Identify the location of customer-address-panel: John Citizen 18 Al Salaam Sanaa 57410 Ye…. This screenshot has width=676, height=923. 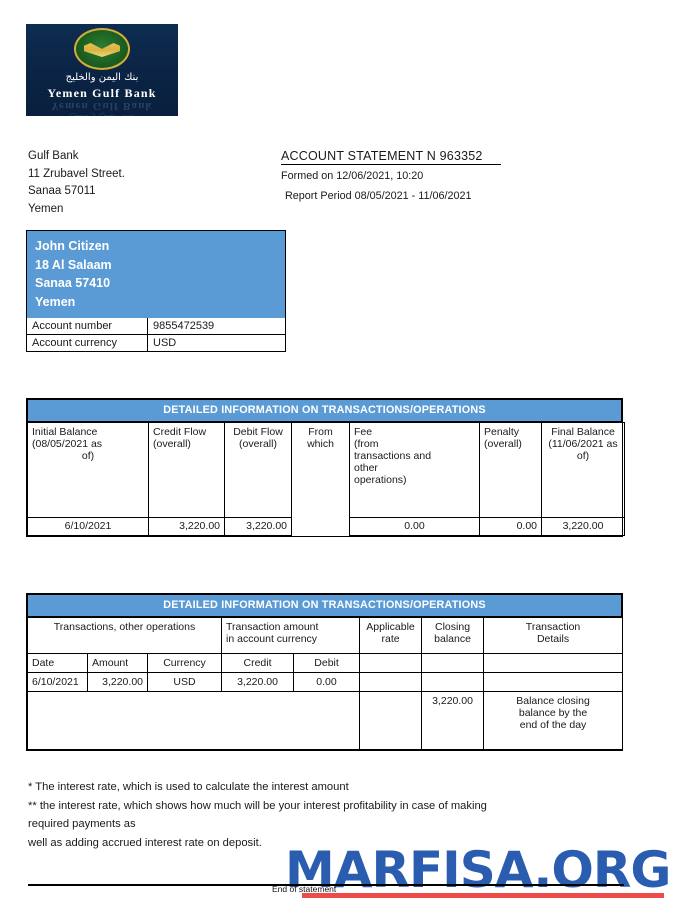
(156, 274).